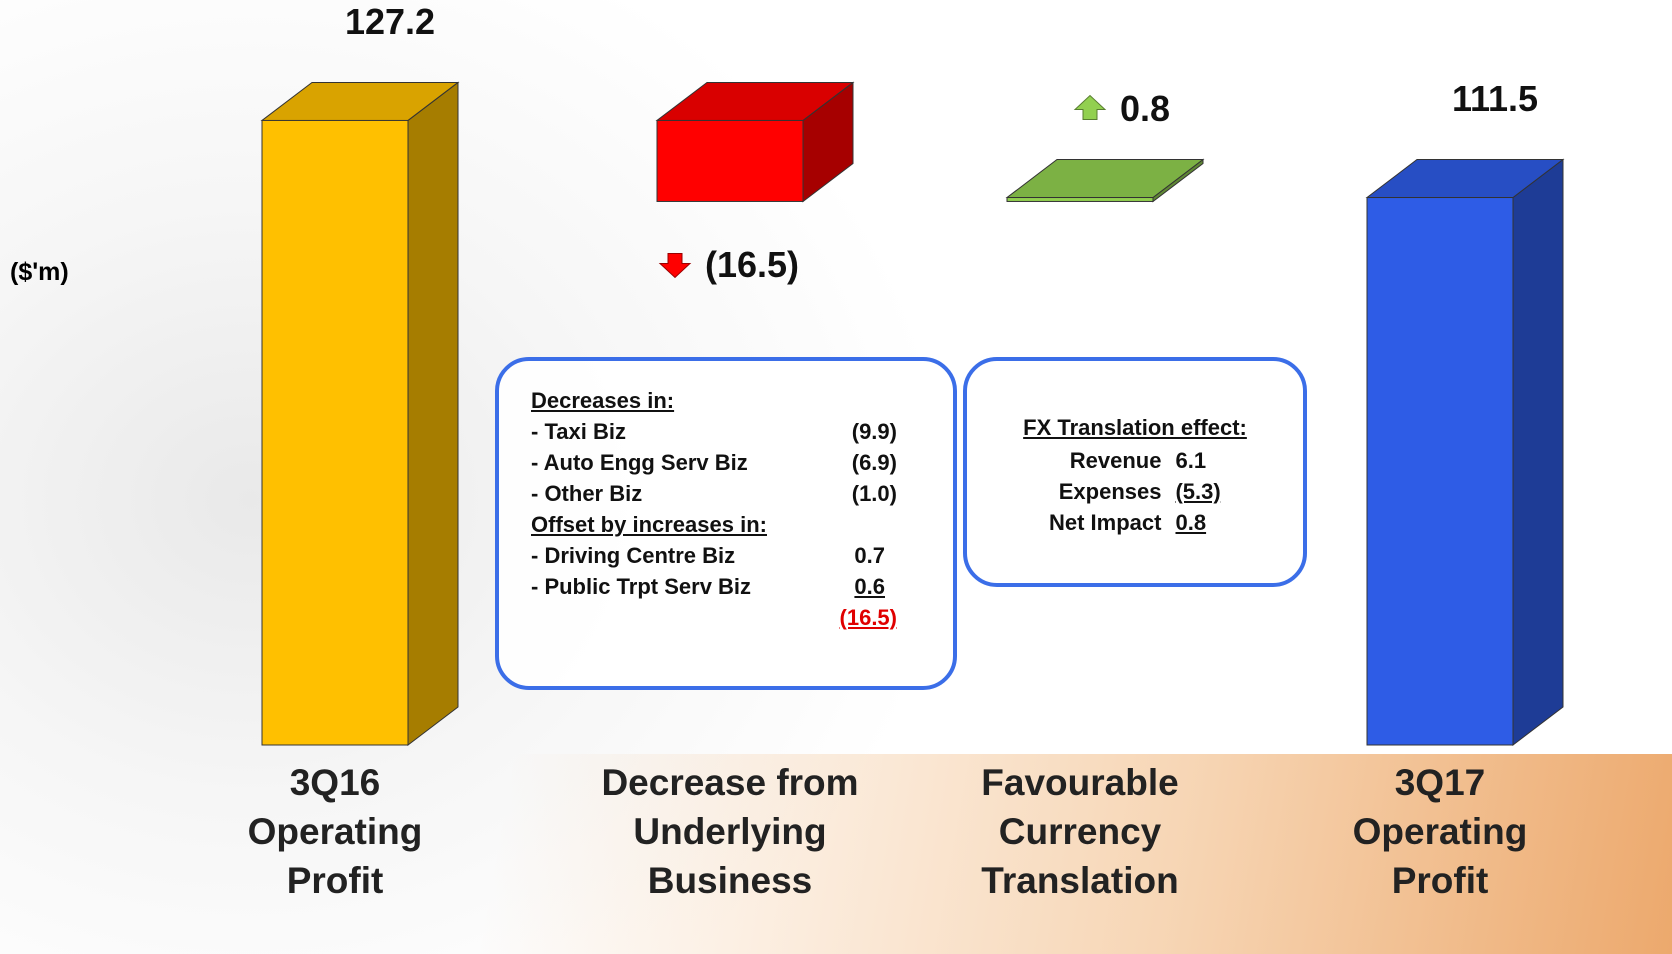  Describe the element at coordinates (1145, 108) in the screenshot. I see `value-label: 0.8` at that location.